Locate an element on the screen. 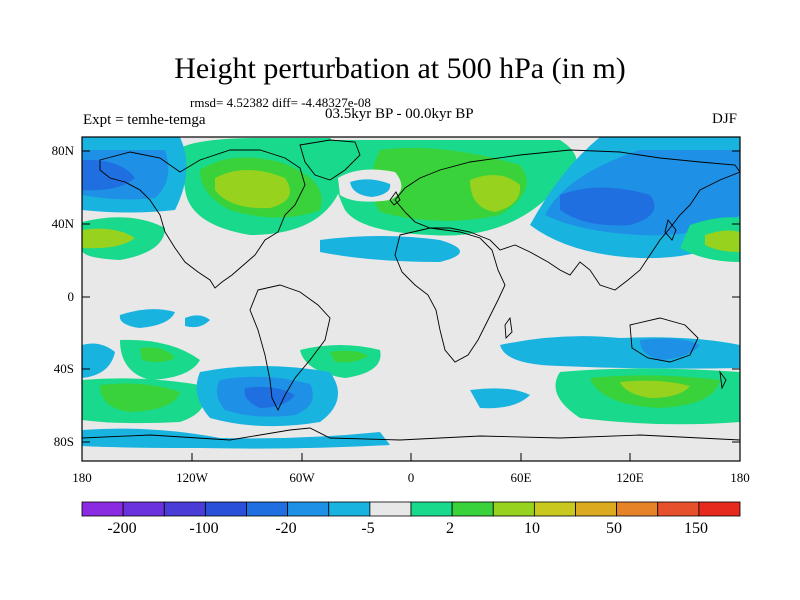 The height and width of the screenshot is (600, 800). positive-anomaly-russia-max is located at coordinates (495, 193).